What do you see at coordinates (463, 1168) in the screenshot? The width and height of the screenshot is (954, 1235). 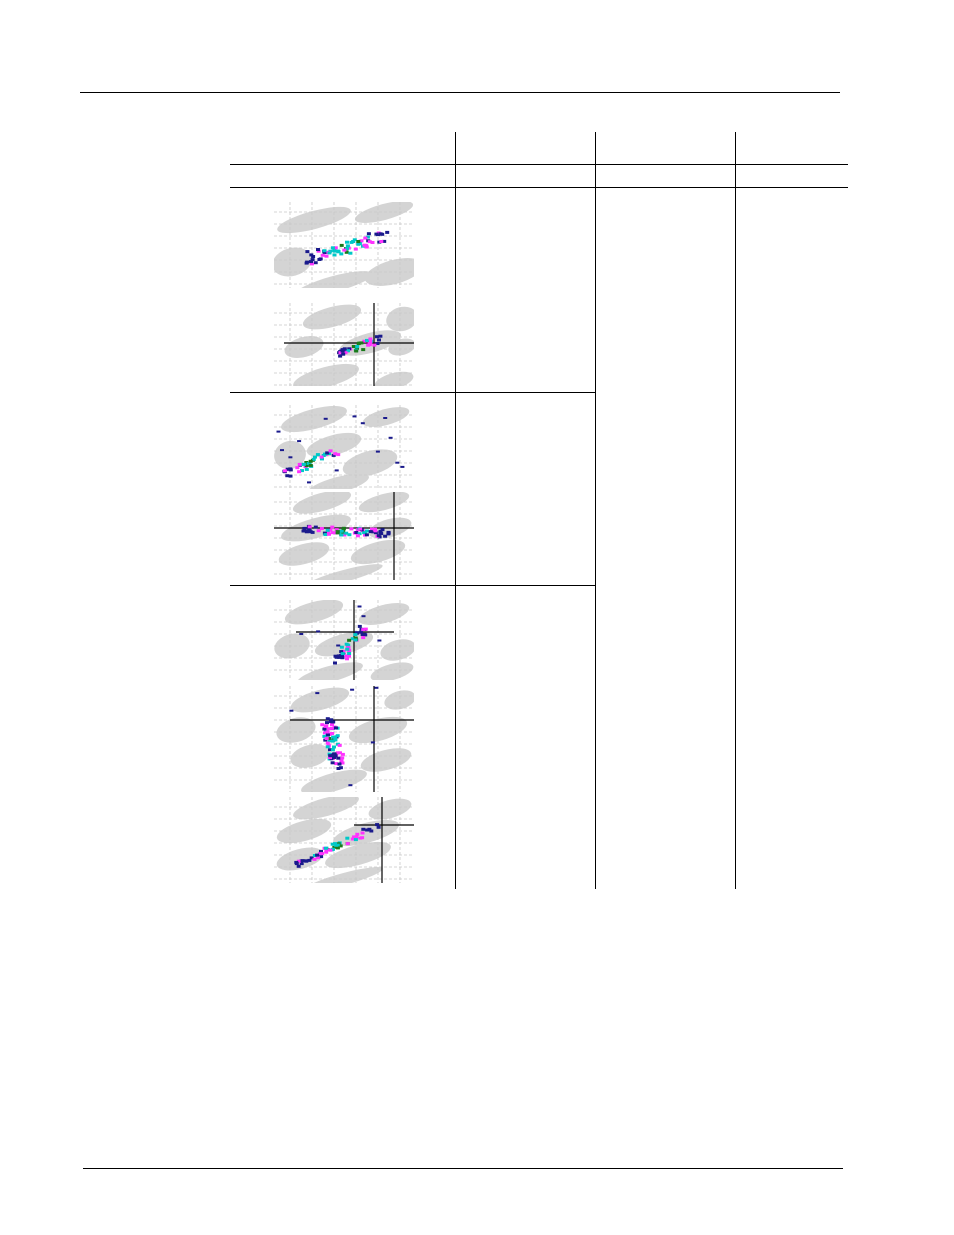 I see `footer-rule` at bounding box center [463, 1168].